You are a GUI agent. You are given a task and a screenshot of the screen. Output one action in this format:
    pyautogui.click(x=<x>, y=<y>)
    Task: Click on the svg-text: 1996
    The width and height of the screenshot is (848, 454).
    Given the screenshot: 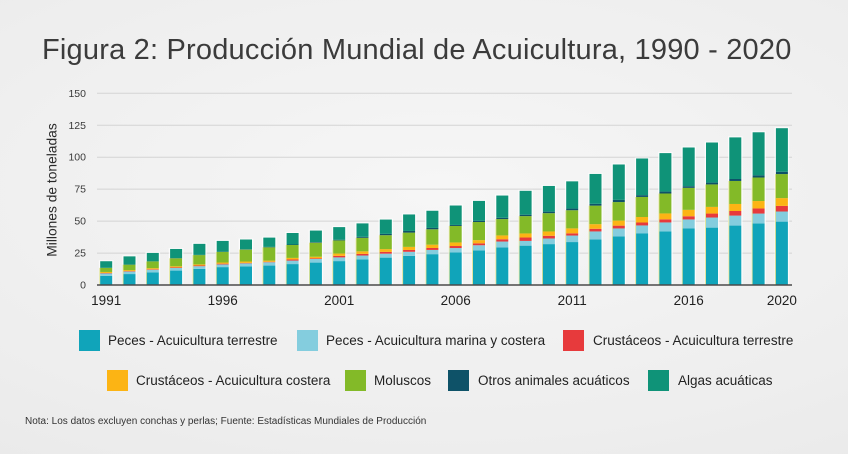 What is the action you would take?
    pyautogui.click(x=223, y=300)
    